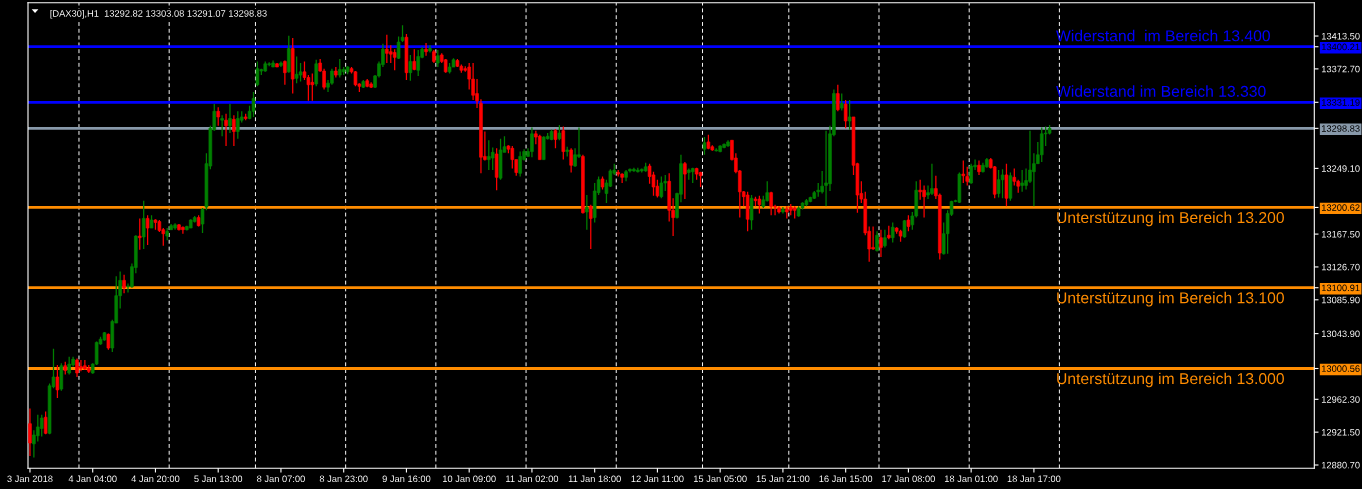  I want to click on x-tick-label: 16 Jan 15:00, so click(846, 479).